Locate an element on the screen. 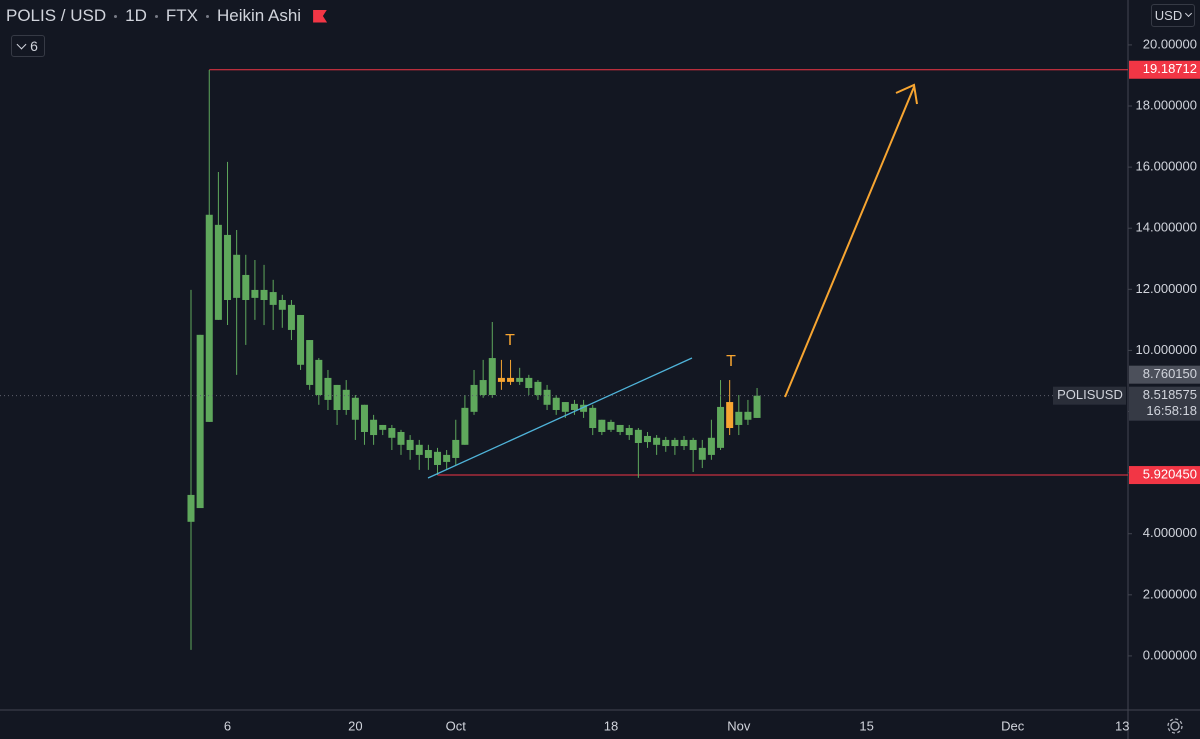 Image resolution: width=1200 pixels, height=739 pixels. currency: USD is located at coordinates (1168, 15).